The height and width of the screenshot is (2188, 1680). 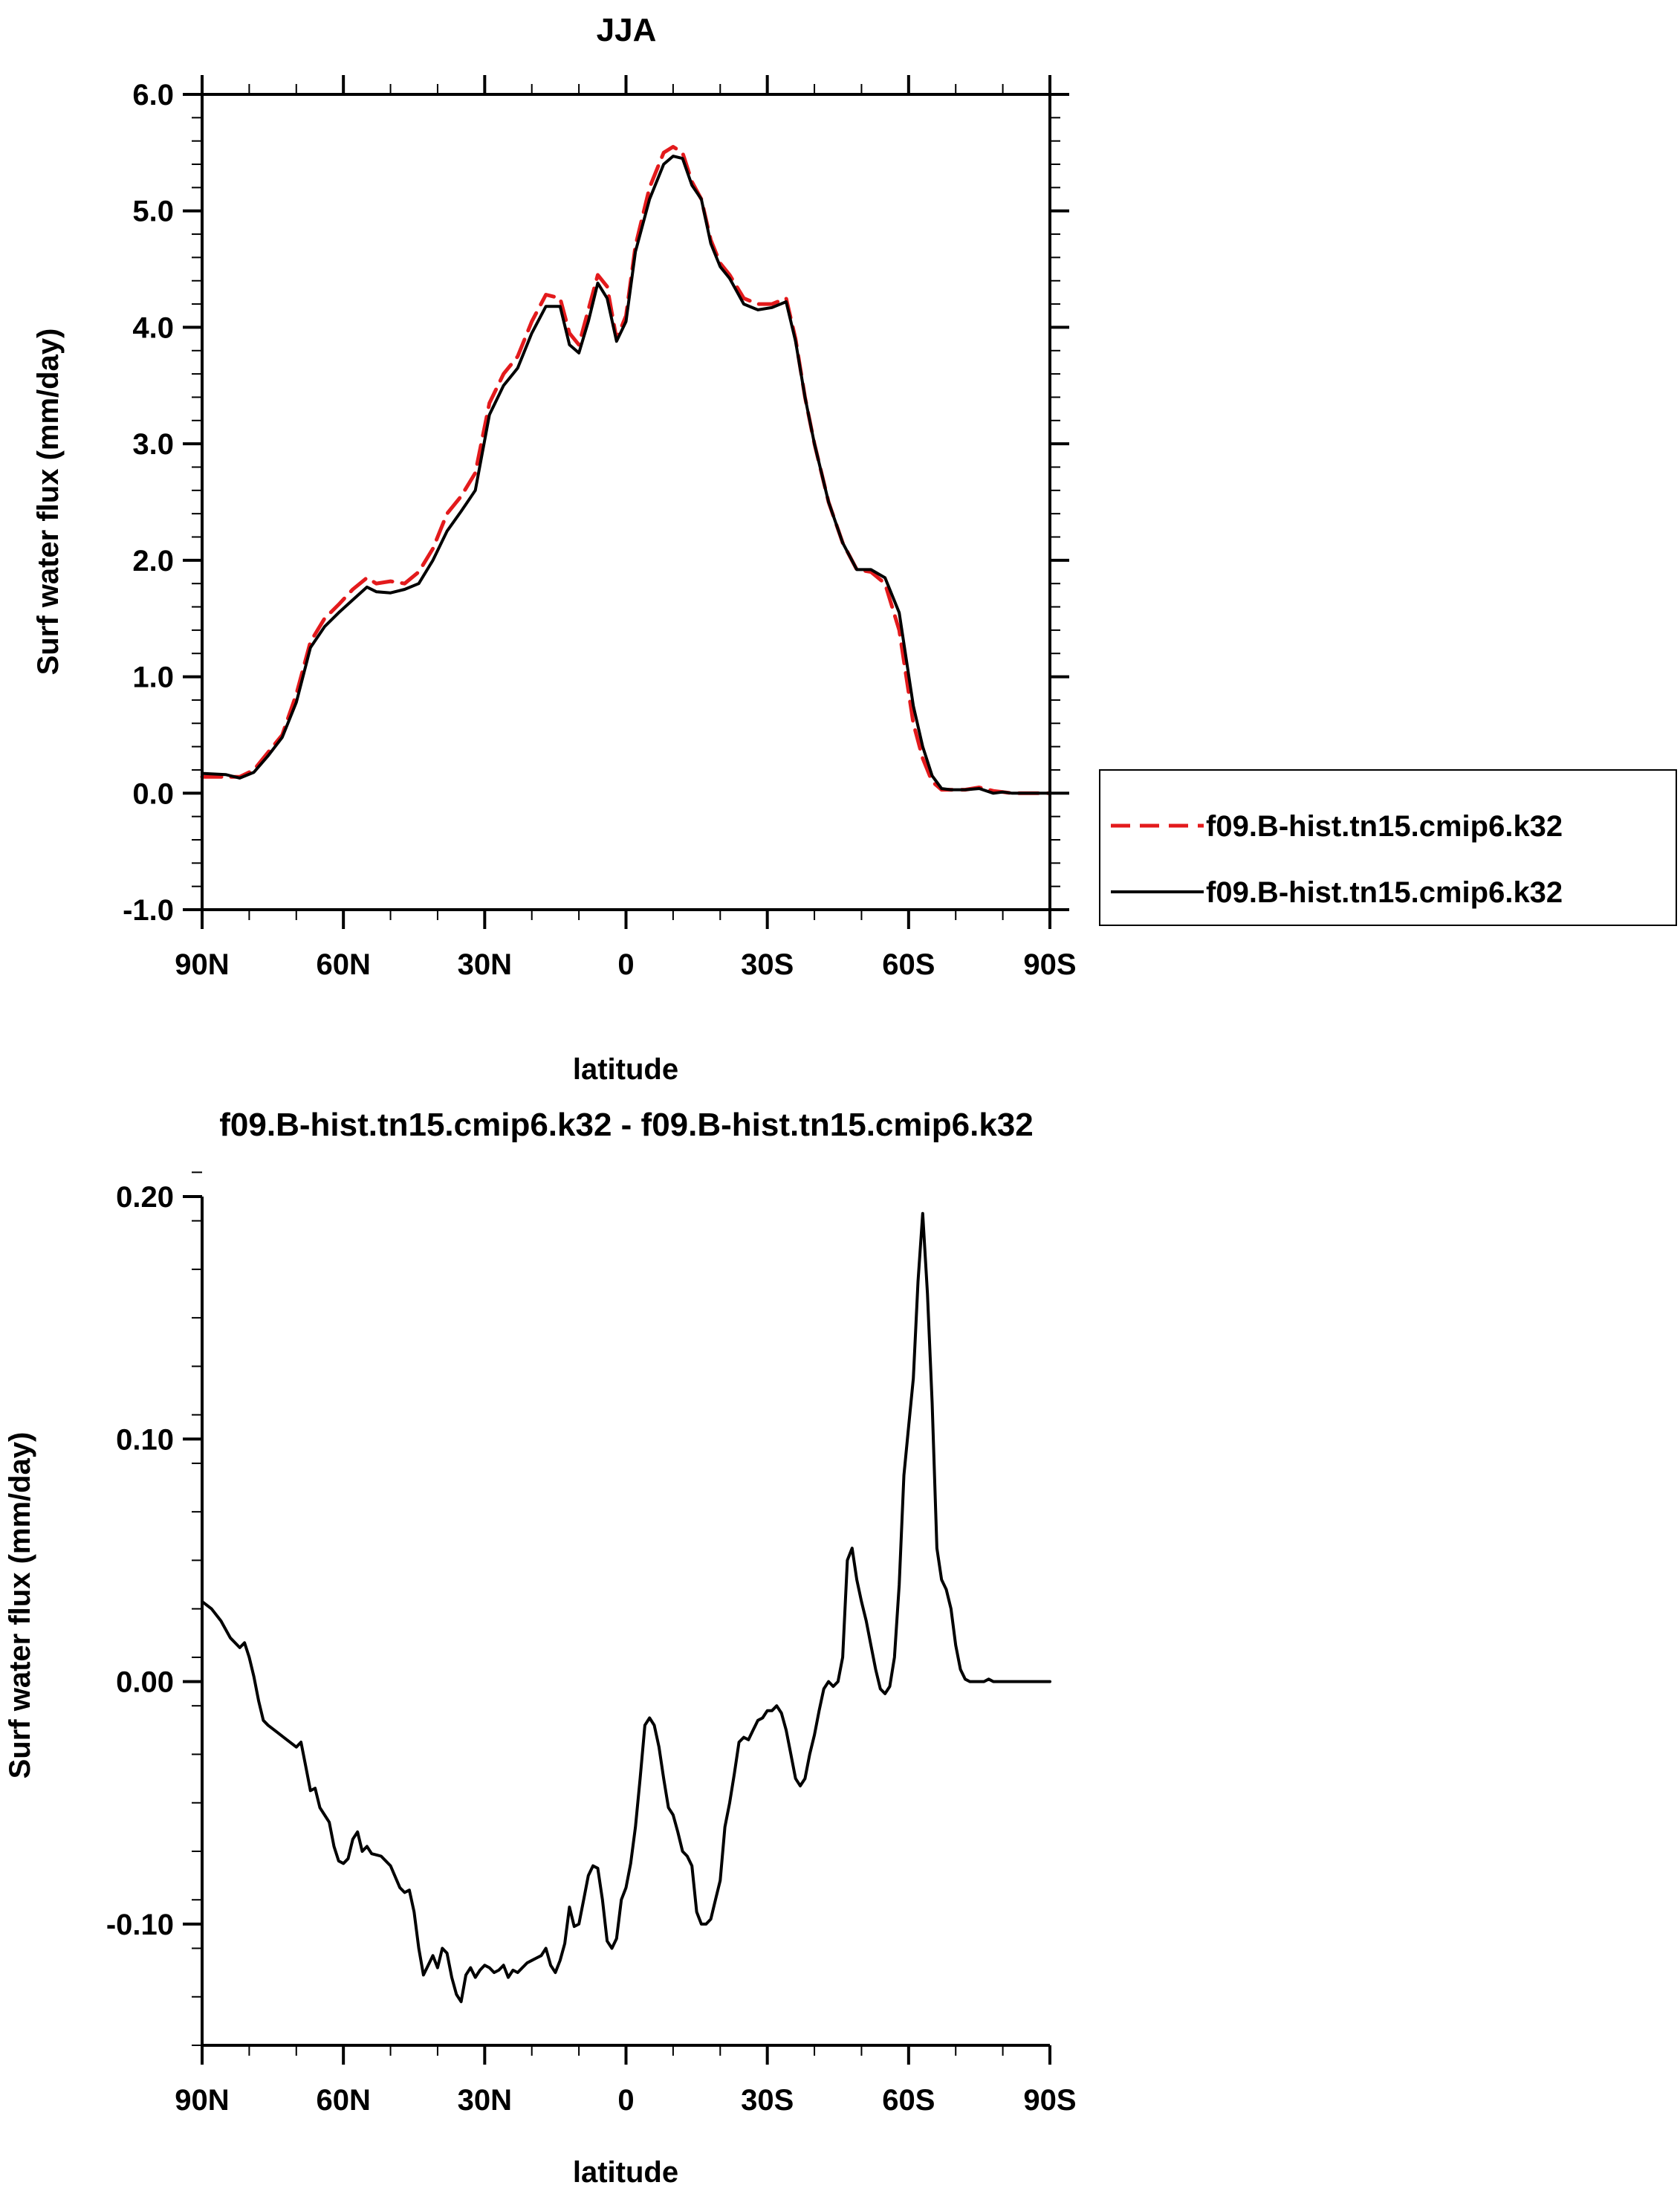 What do you see at coordinates (202, 964) in the screenshot?
I see `top-x-tick-label: 90N` at bounding box center [202, 964].